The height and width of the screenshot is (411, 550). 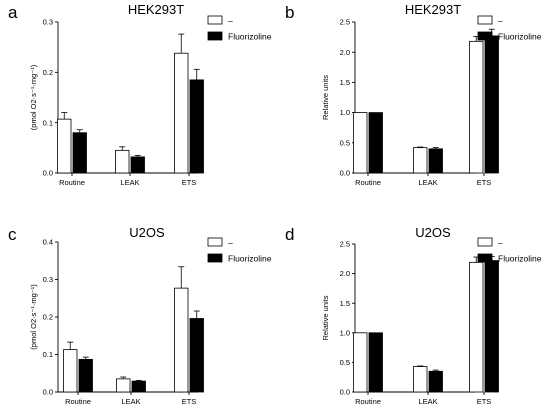 I want to click on panel-letter: c, so click(x=12, y=234).